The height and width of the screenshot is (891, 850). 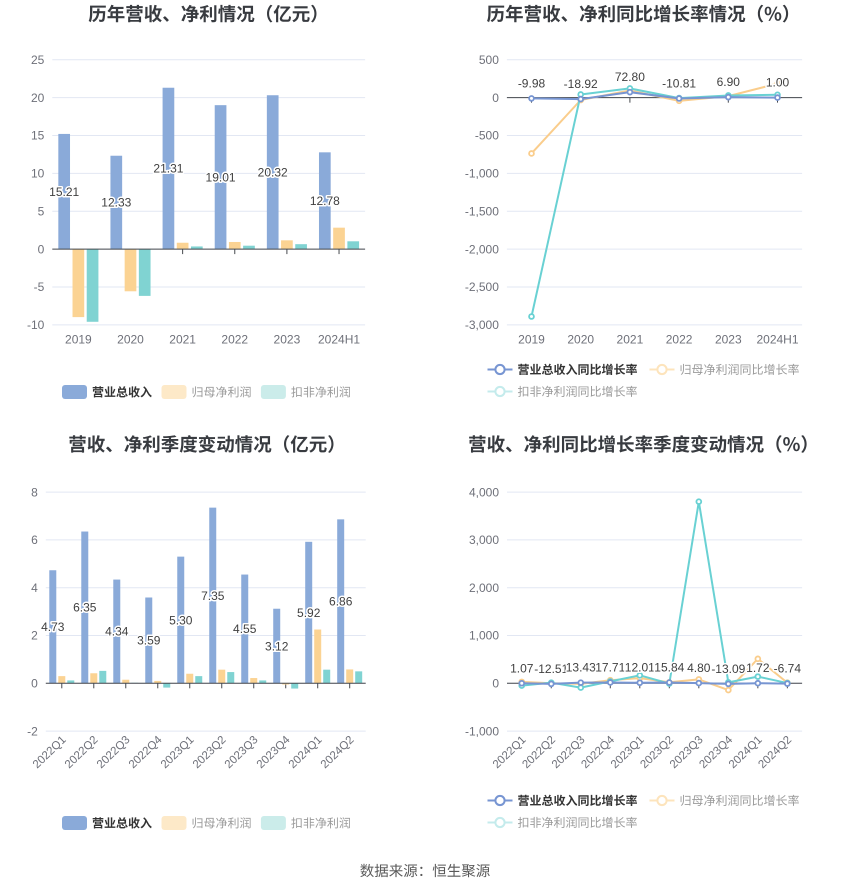 I want to click on svg-text: 17.71, so click(x=610, y=667).